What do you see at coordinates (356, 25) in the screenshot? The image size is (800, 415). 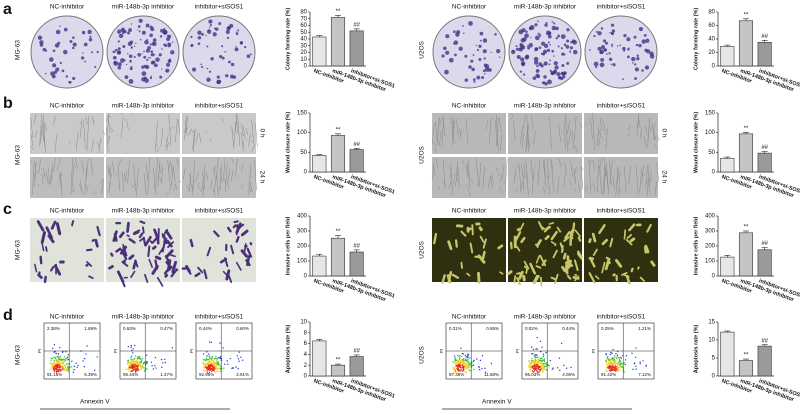 I see `significance: ##` at bounding box center [356, 25].